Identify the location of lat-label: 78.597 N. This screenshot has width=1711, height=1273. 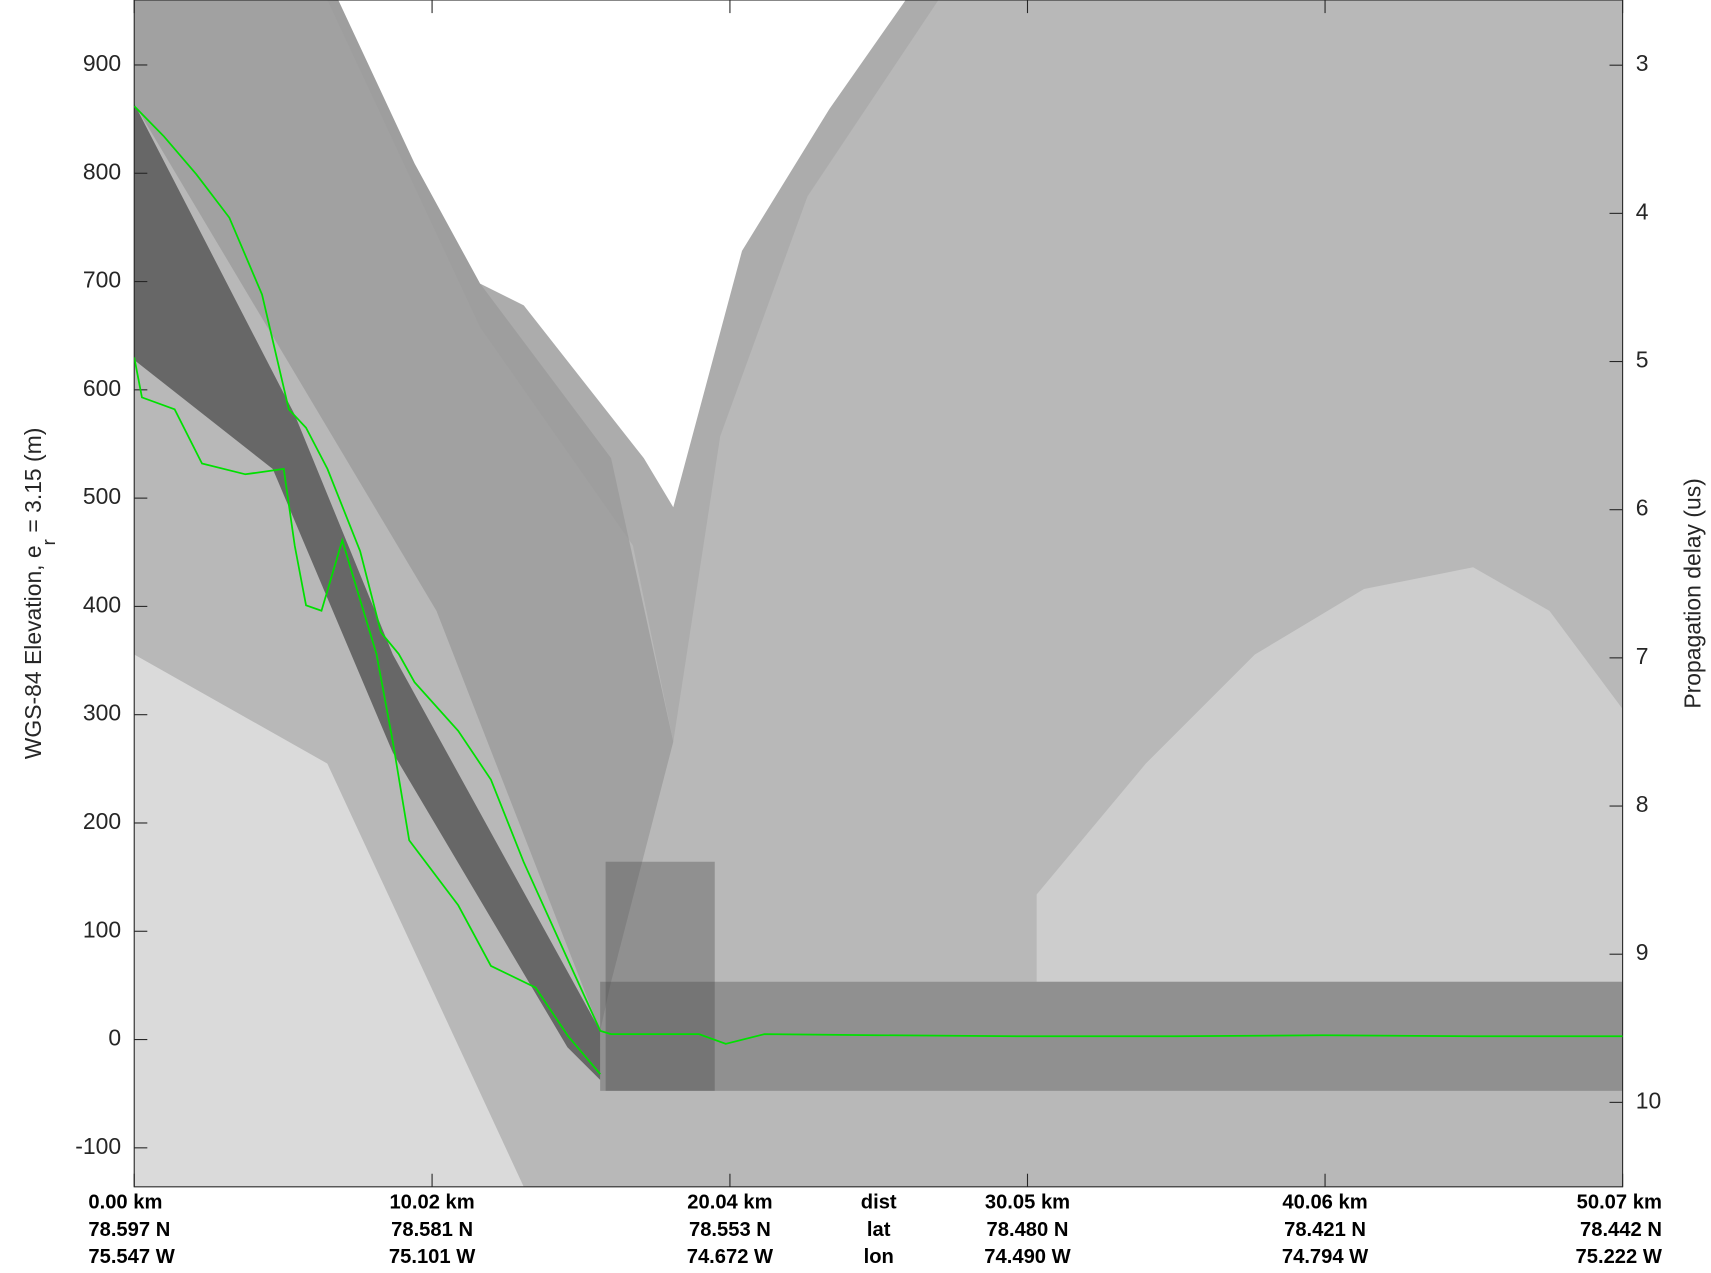
(129, 1230).